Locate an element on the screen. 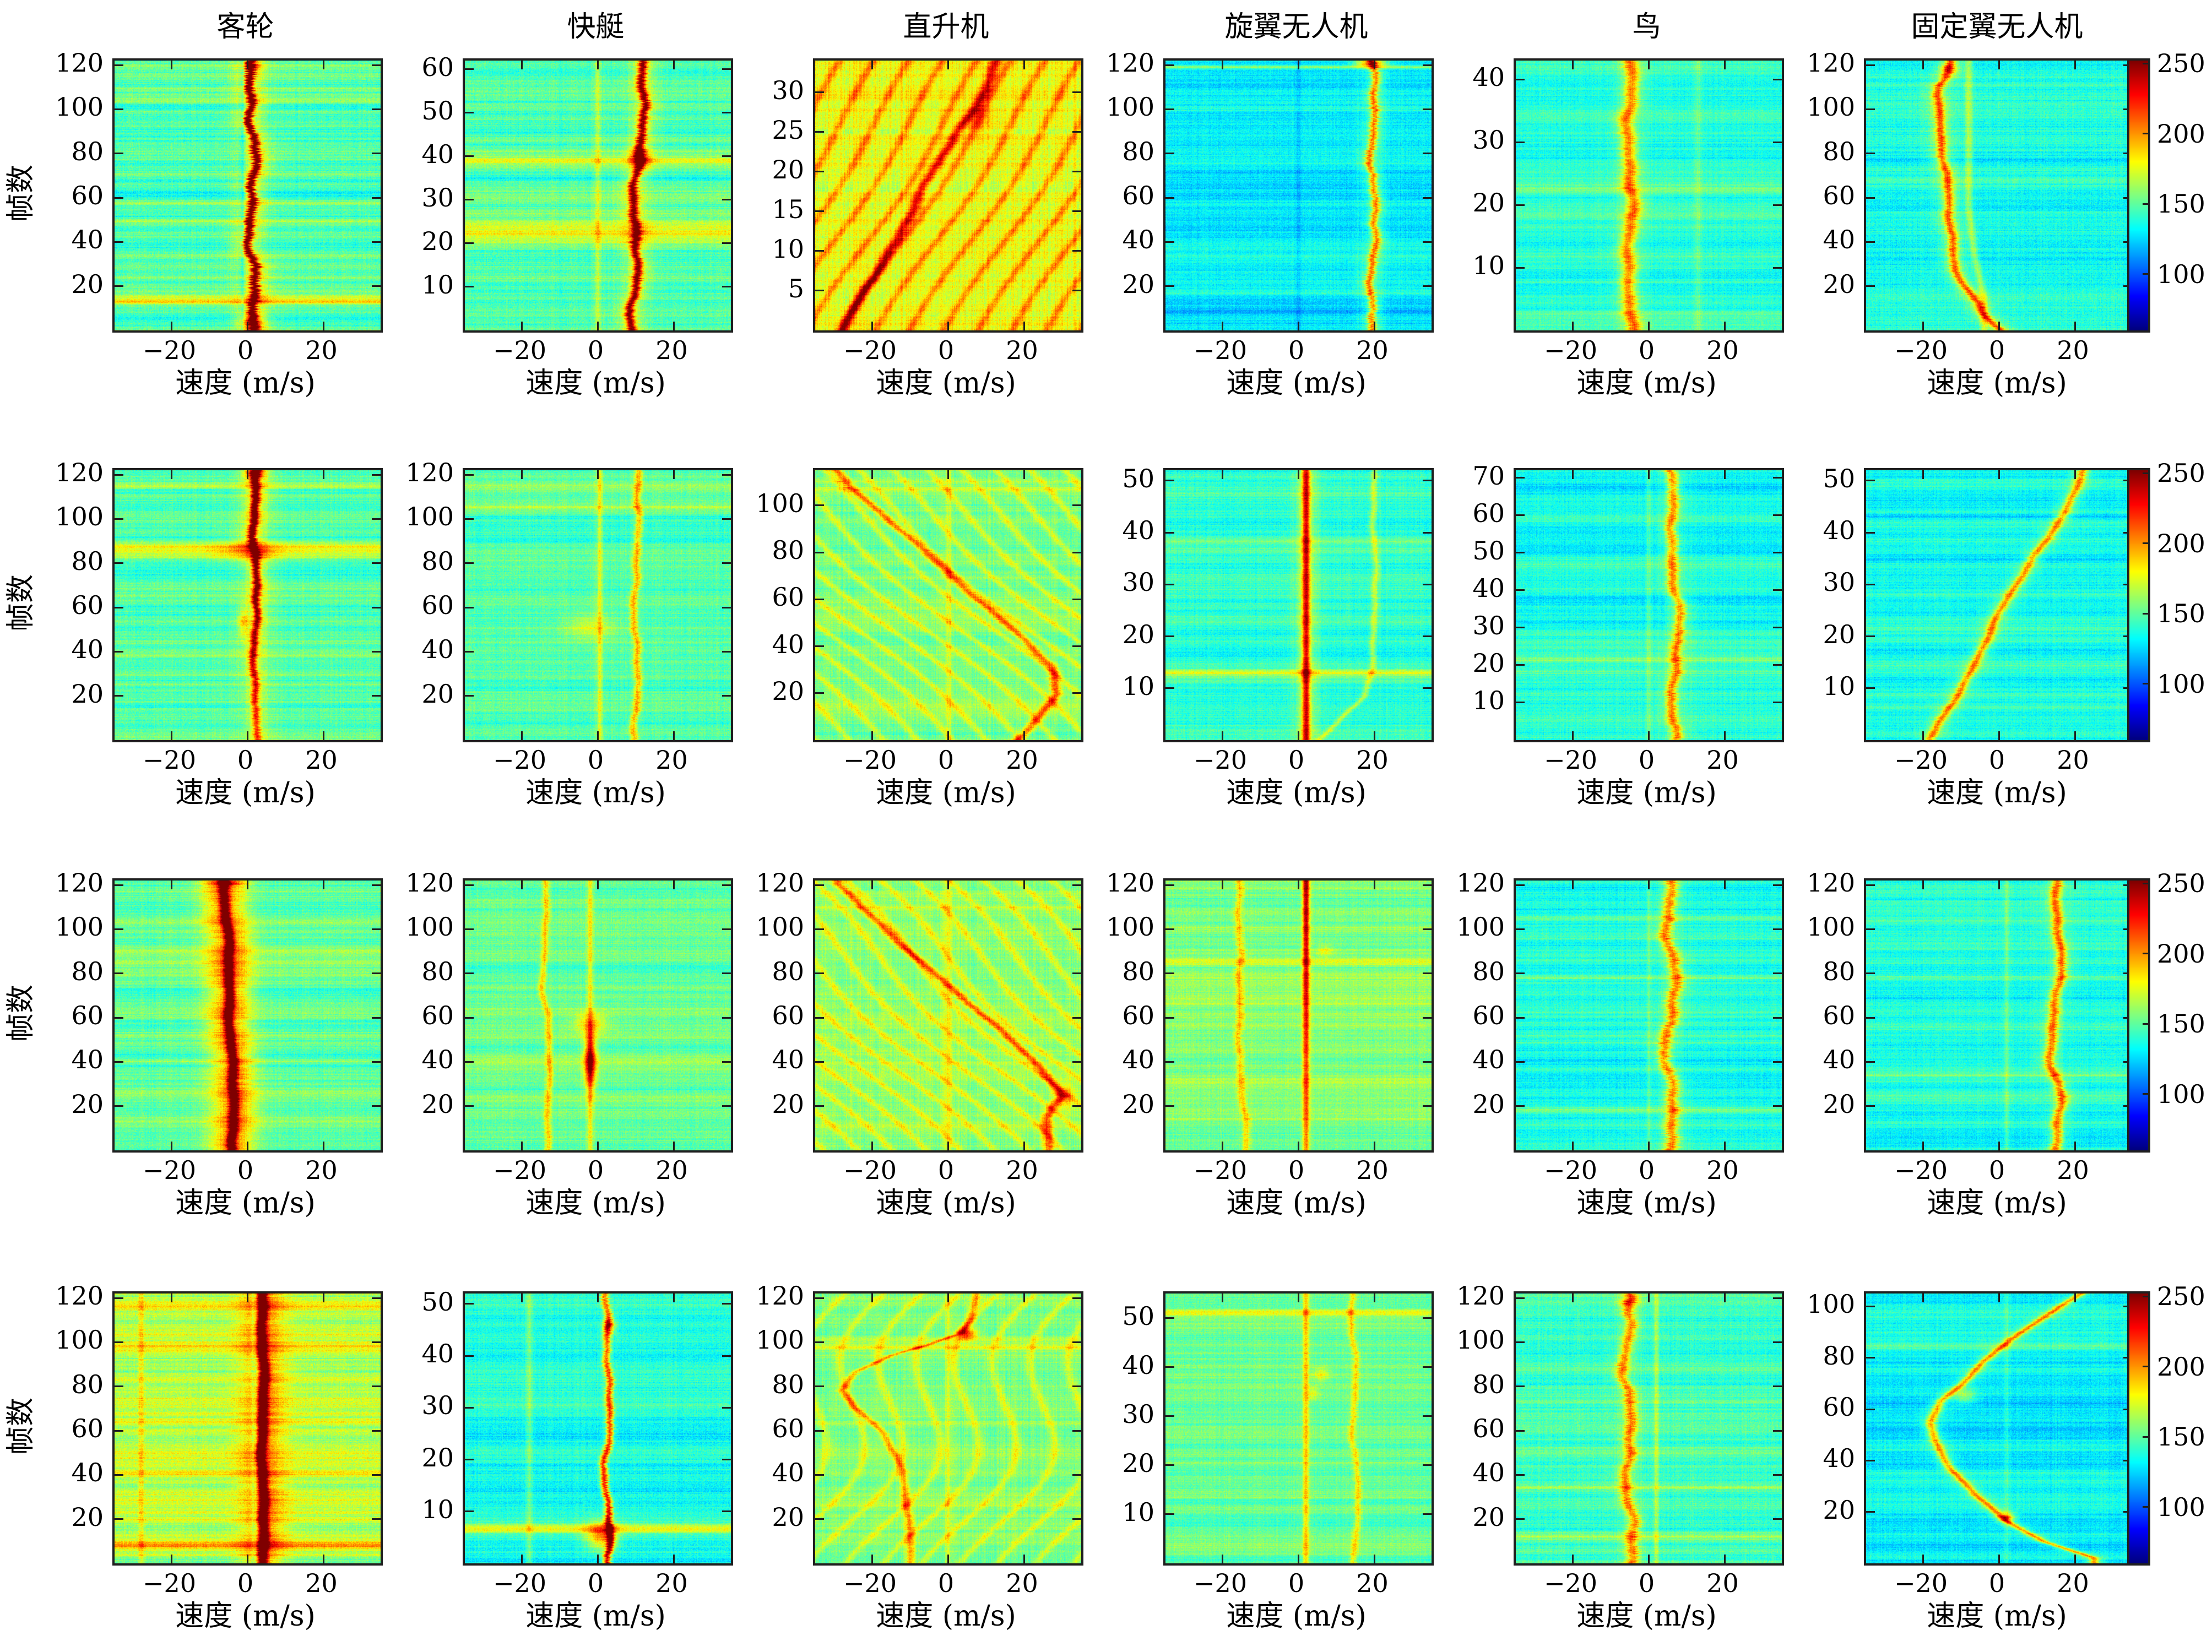  subplot-r1c2: 速度 (m/s) 20 40 60 80 100 −20 0 20 is located at coordinates (919, 638).